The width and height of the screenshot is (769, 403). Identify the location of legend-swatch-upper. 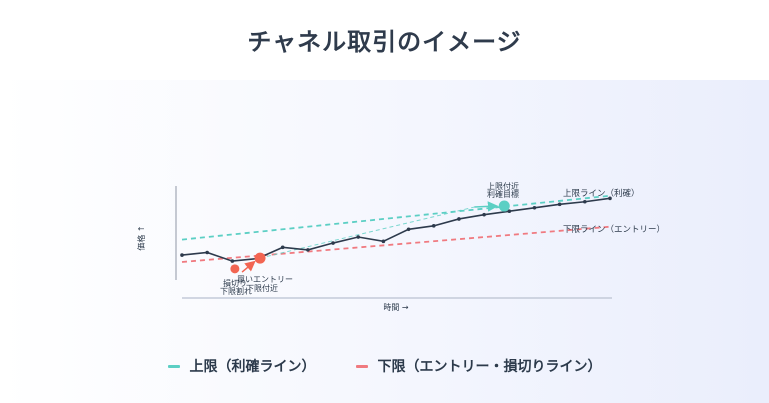
(173, 366).